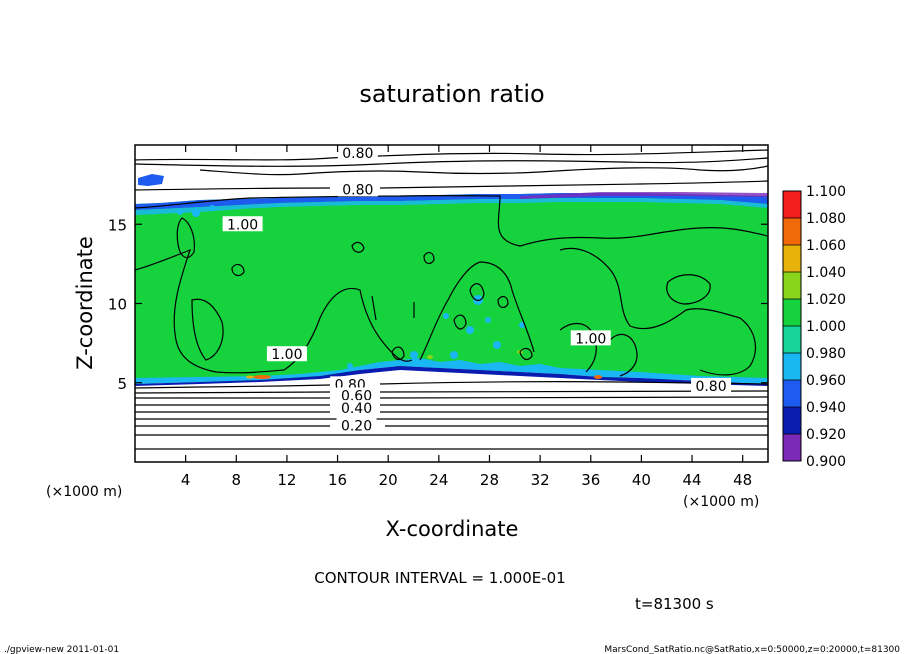  What do you see at coordinates (84, 492) in the screenshot?
I see `x-unit-left: (×1000 m)` at bounding box center [84, 492].